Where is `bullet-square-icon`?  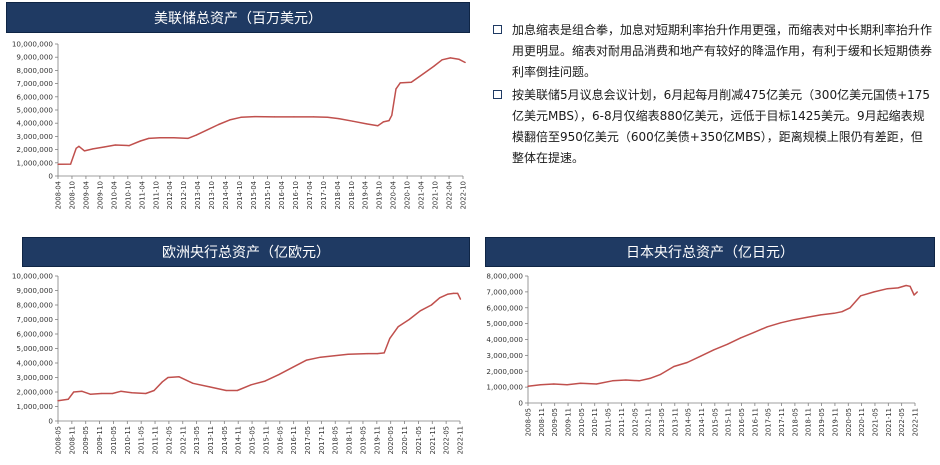
bullet-square-icon is located at coordinates (497, 94).